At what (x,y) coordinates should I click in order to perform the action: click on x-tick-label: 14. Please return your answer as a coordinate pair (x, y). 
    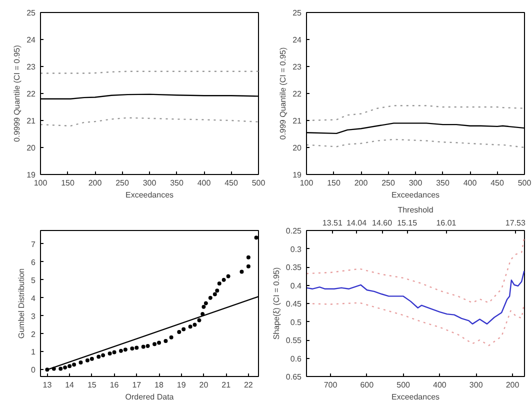
    Looking at the image, I should click on (70, 385).